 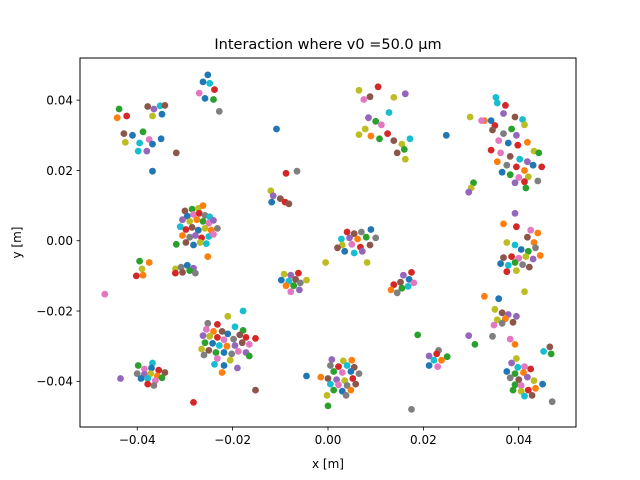 I want to click on y-tick-label: 0.02, so click(x=59, y=171).